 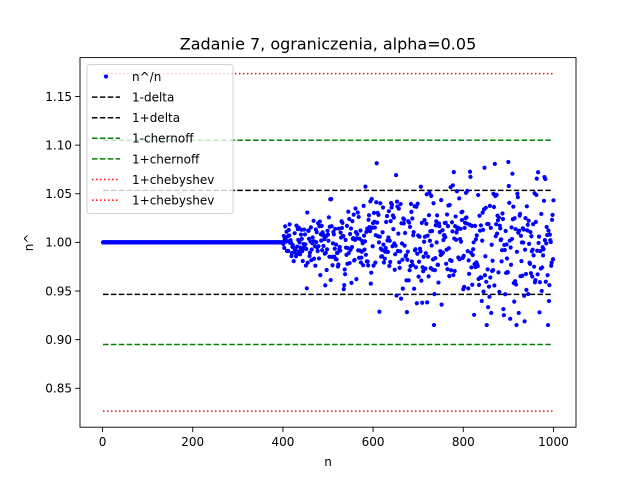 What do you see at coordinates (334, 438) in the screenshot?
I see `x-axis-ticks: 0 200 400 600 800 1000` at bounding box center [334, 438].